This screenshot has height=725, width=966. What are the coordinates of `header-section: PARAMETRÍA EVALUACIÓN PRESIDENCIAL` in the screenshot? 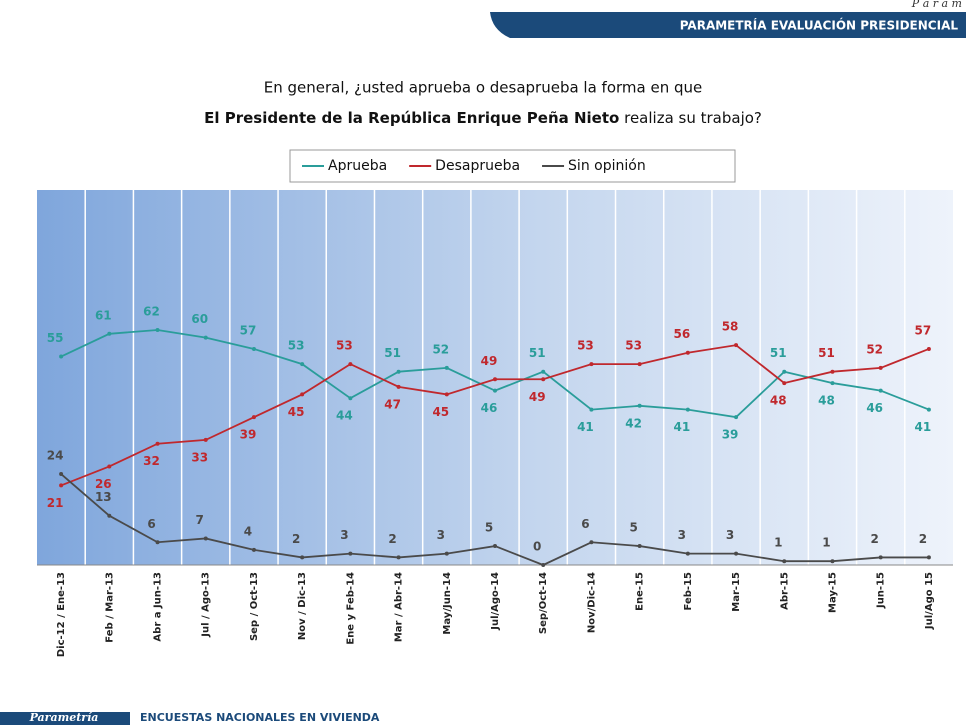 It's located at (819, 25).